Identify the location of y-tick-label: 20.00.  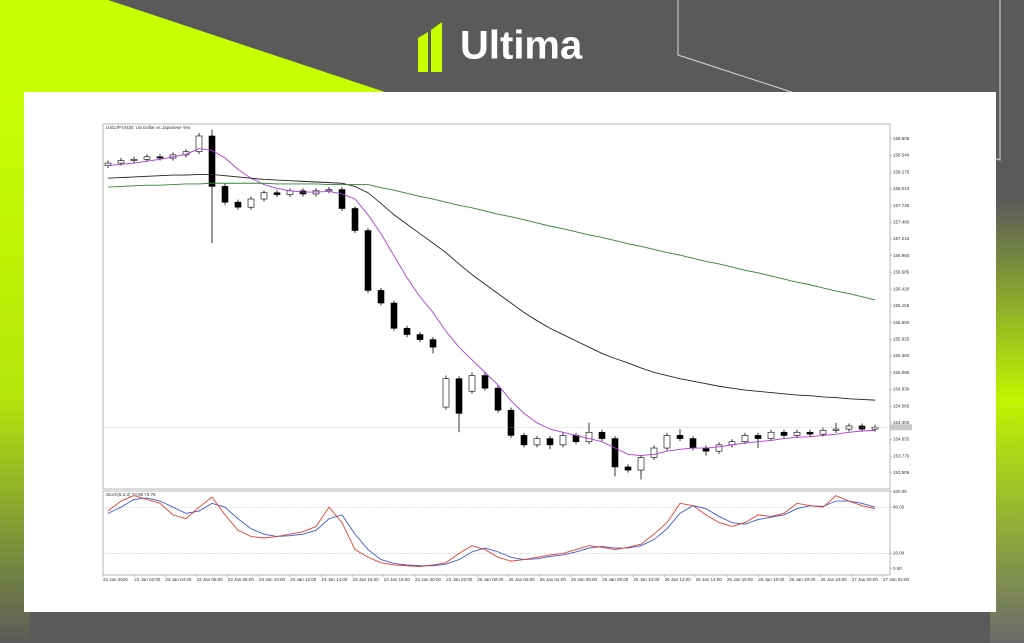
(899, 553).